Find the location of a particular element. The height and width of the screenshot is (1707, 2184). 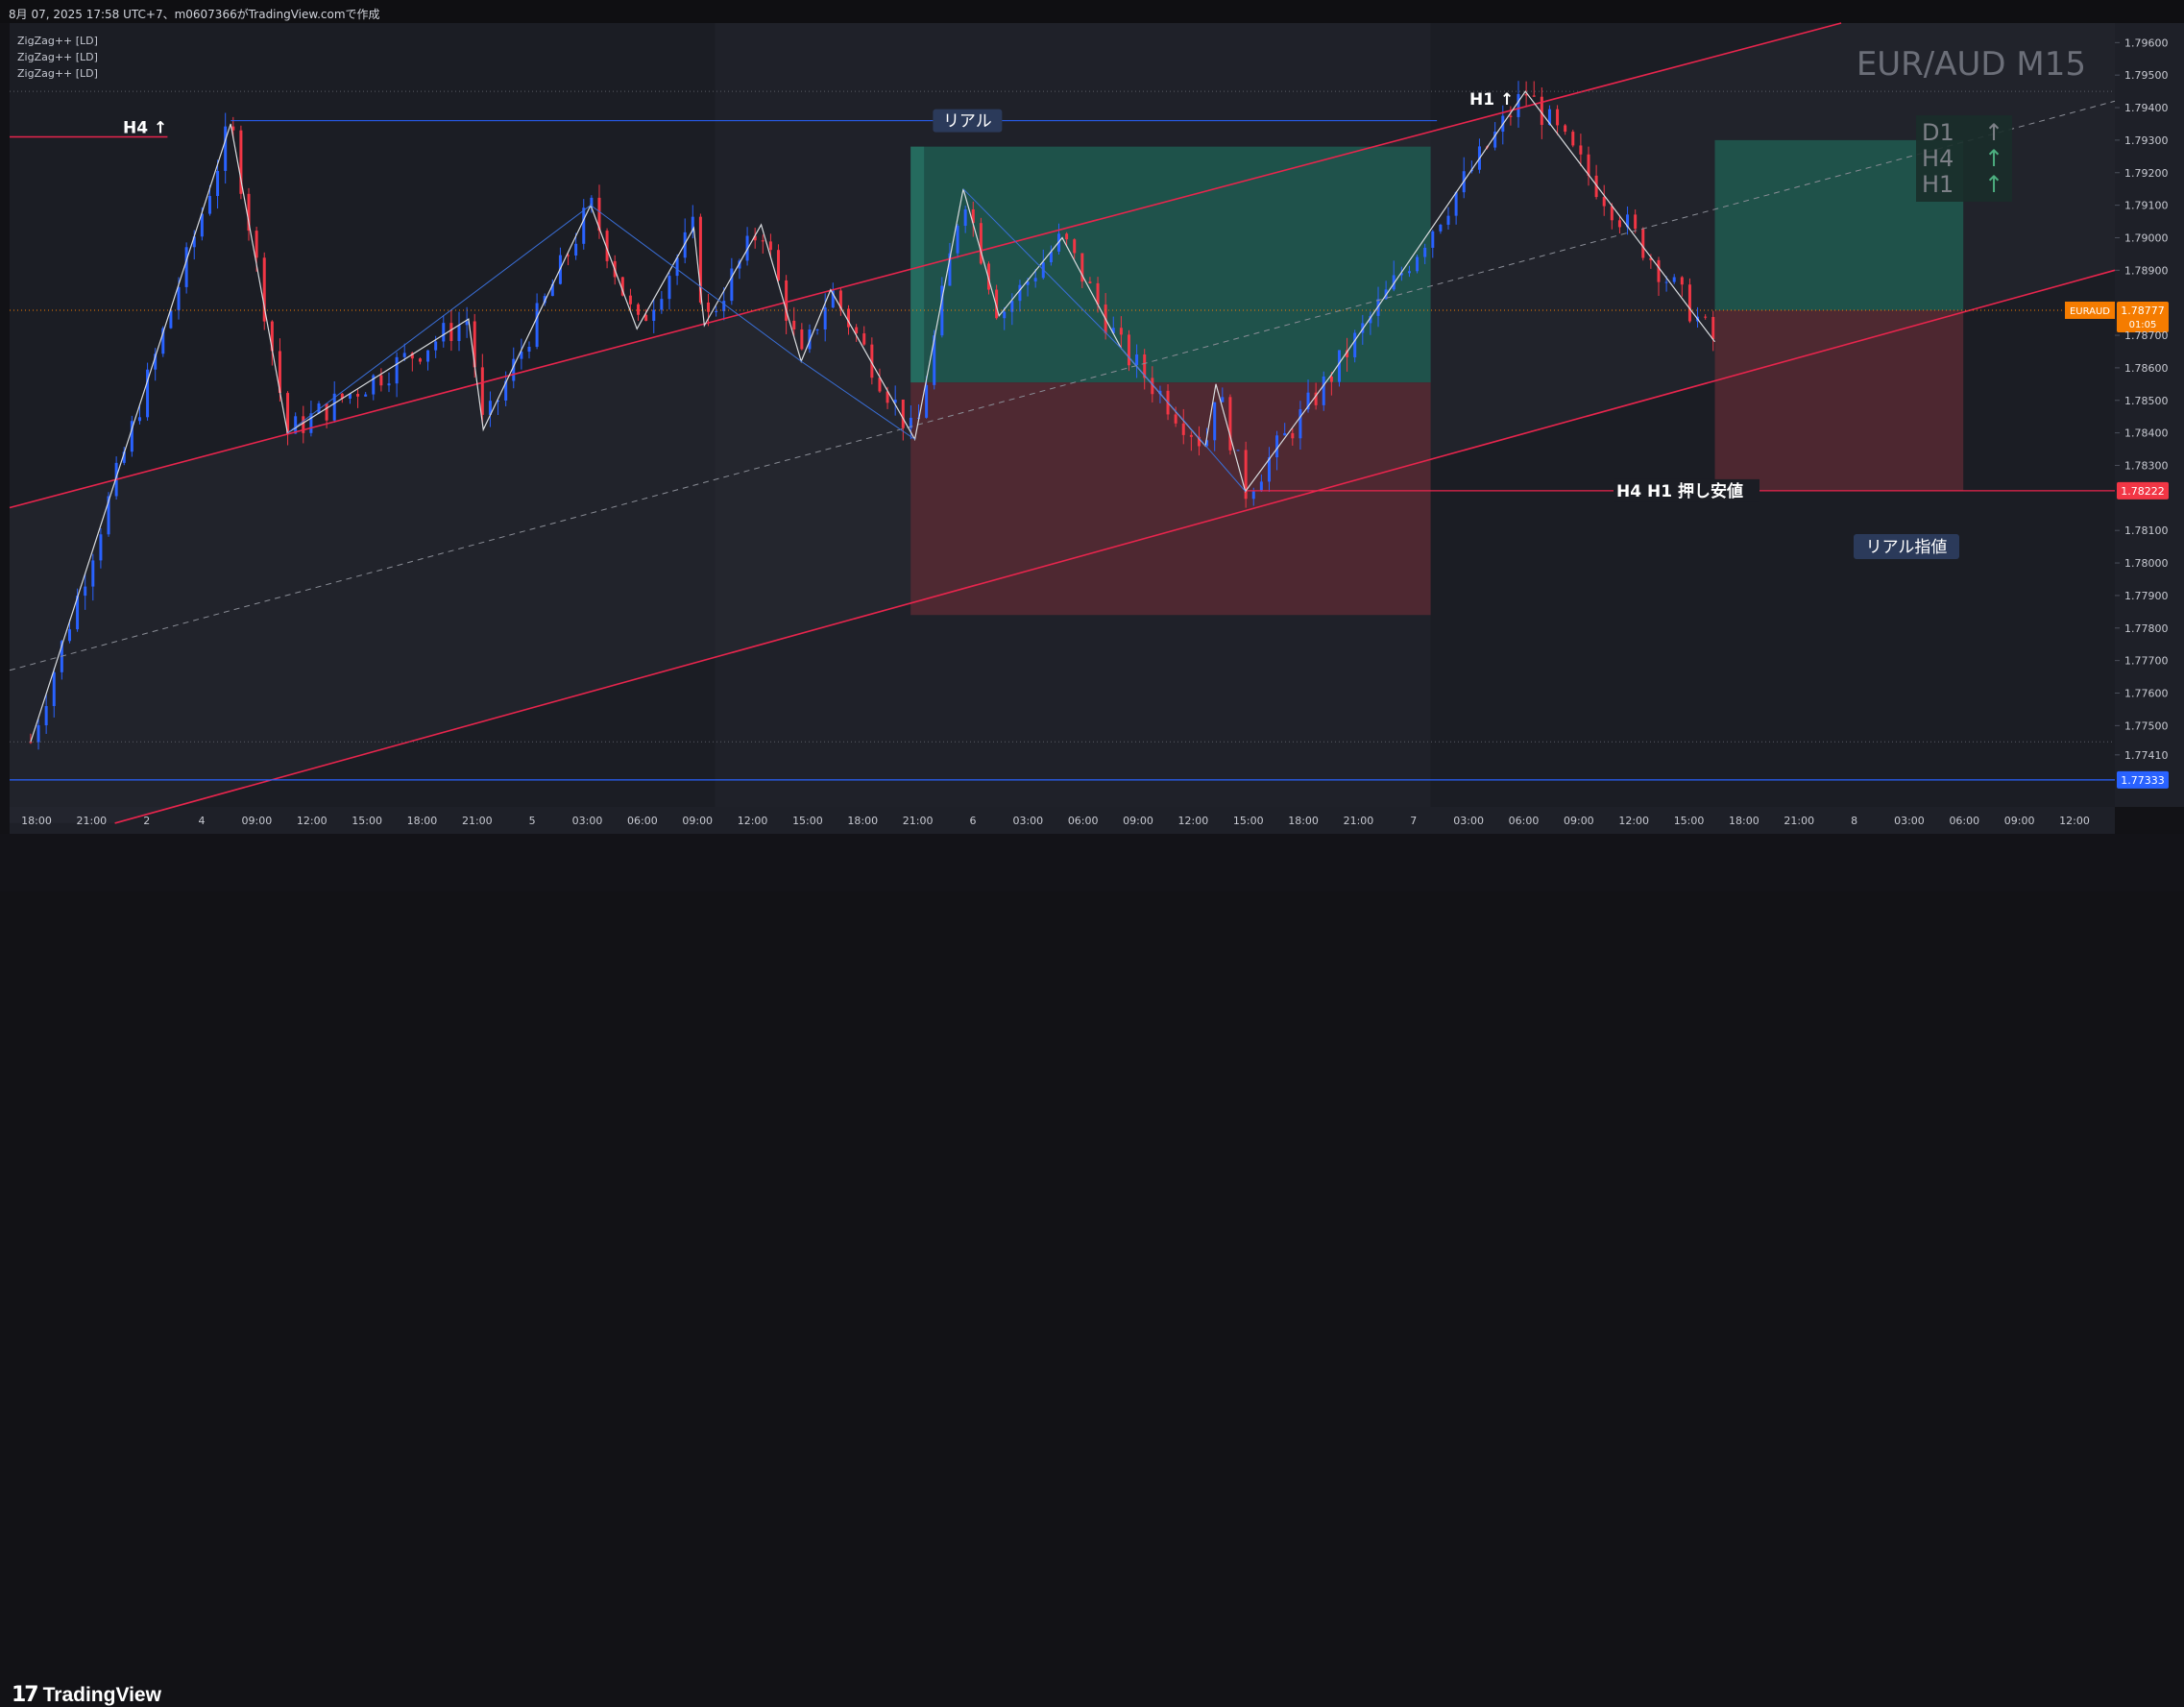

push-low-label: H4 H1 押し安値 is located at coordinates (1680, 491).